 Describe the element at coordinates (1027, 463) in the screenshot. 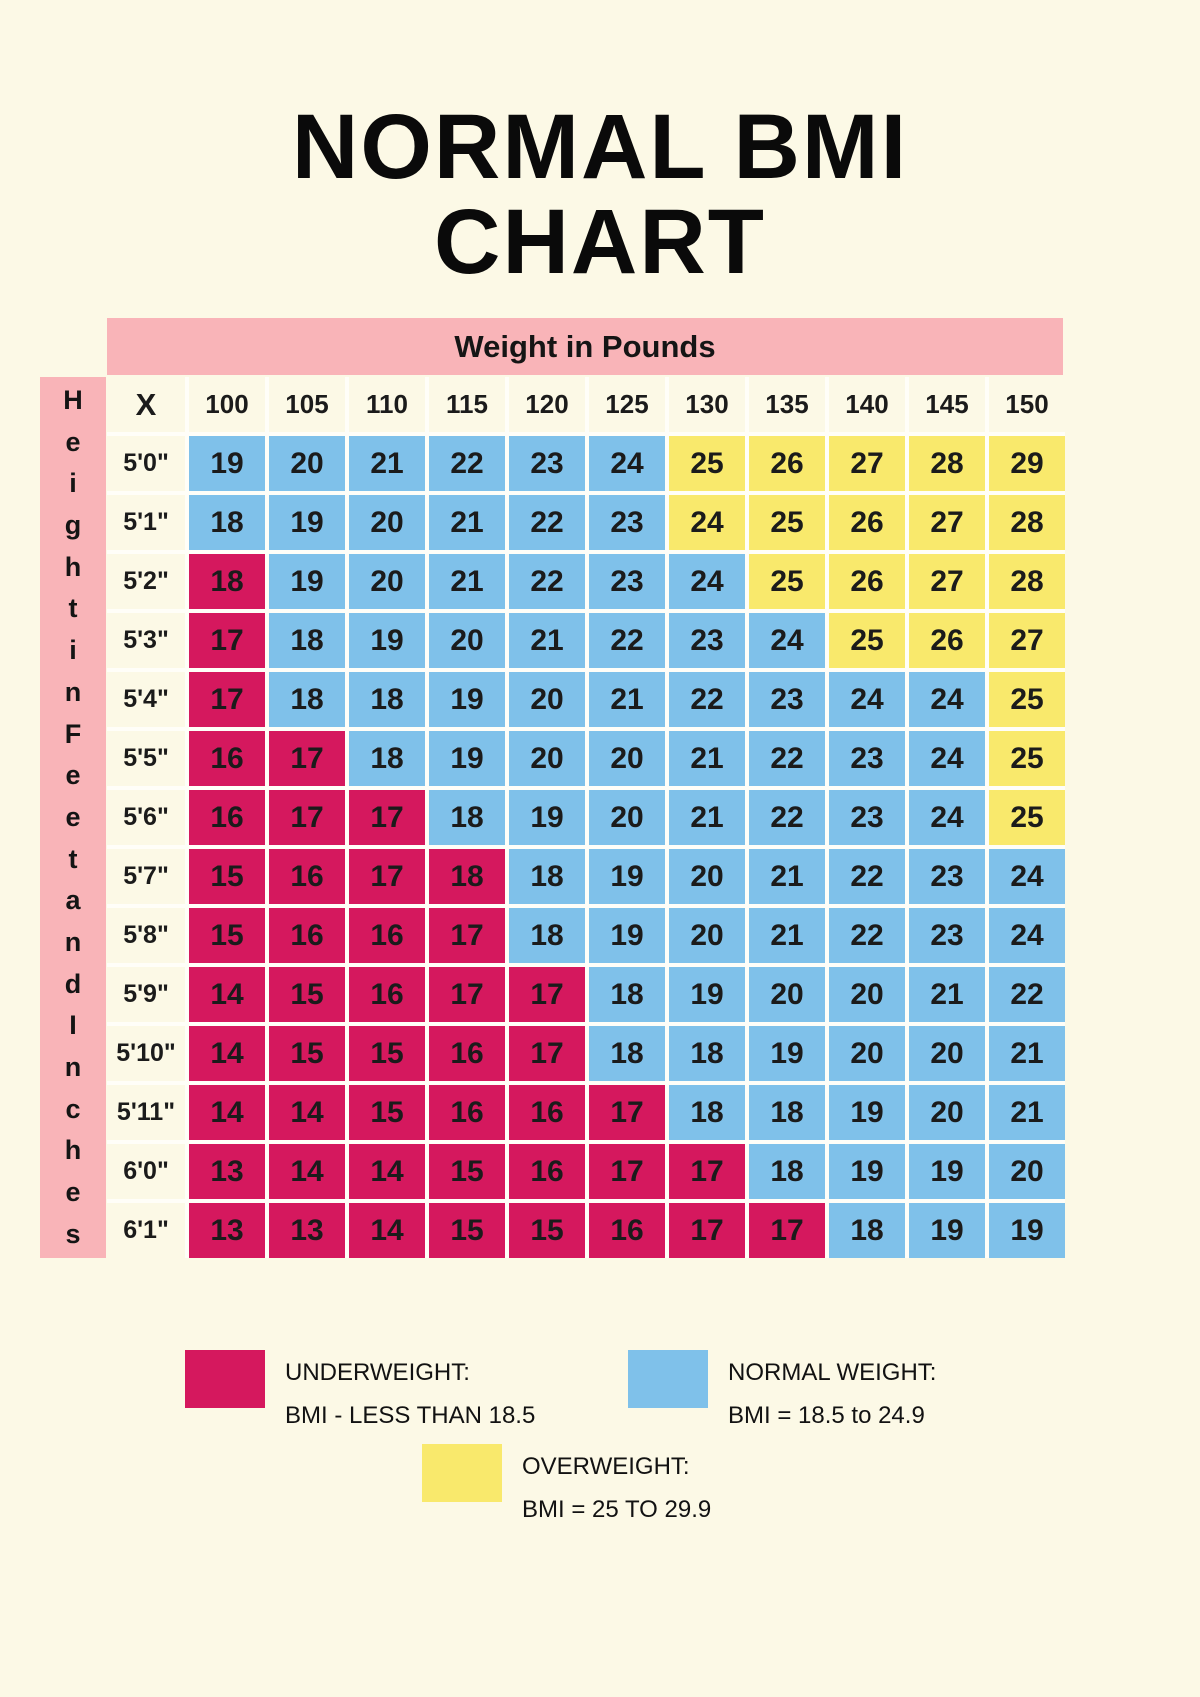

I see `bmi-cell-overweight: 29` at that location.